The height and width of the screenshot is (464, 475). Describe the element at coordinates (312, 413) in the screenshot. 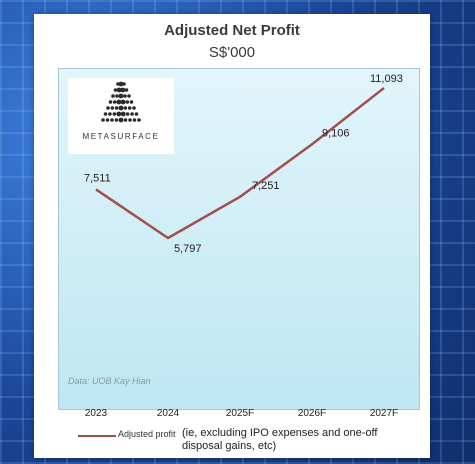

I see `x-tick-label: 2026F` at that location.